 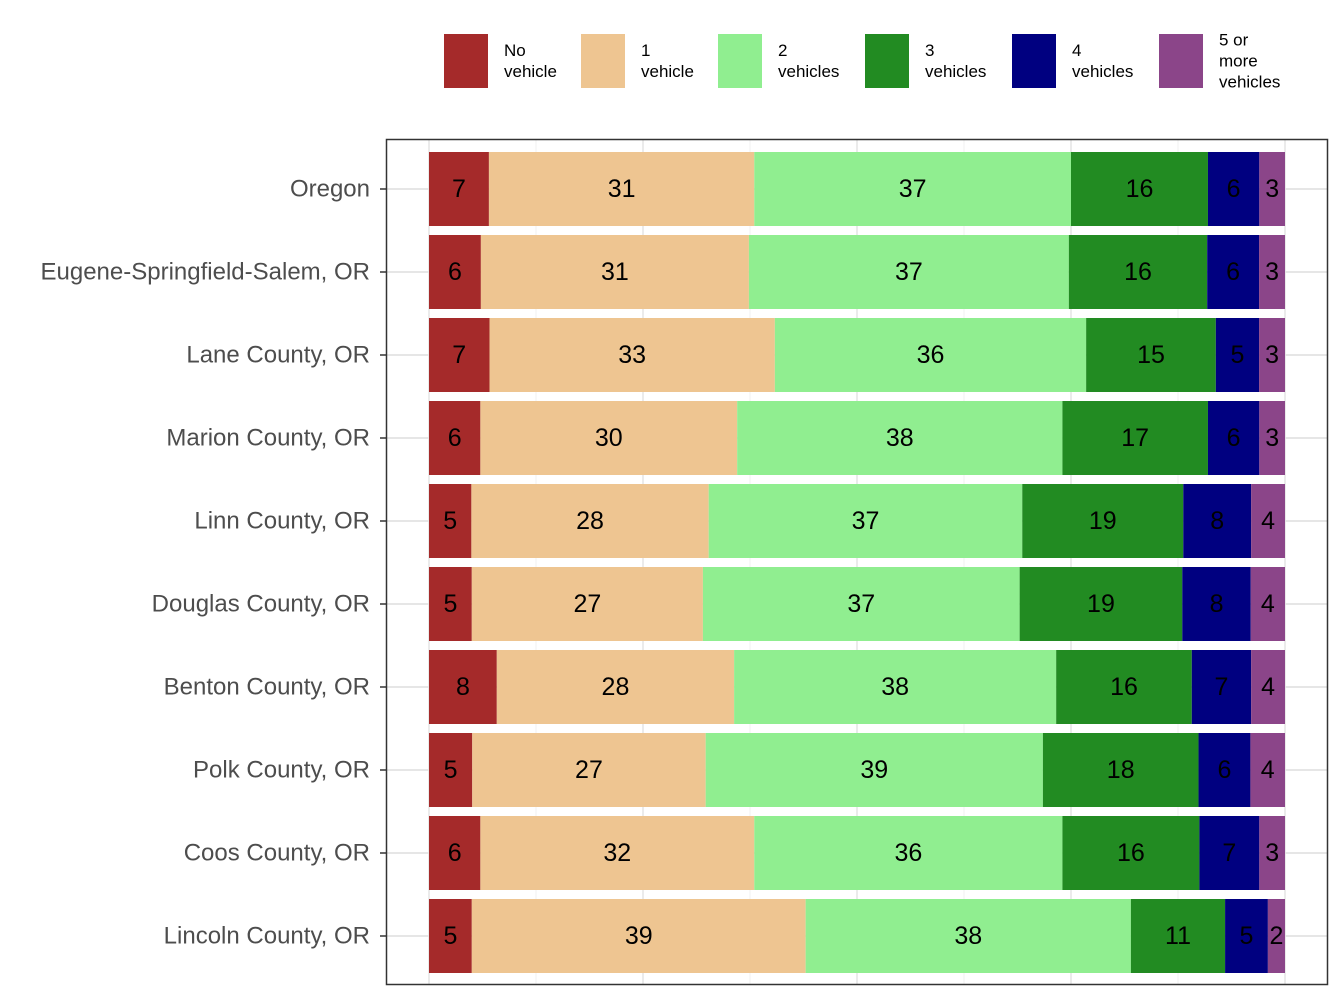 I want to click on data-label: 16, so click(x=1131, y=853).